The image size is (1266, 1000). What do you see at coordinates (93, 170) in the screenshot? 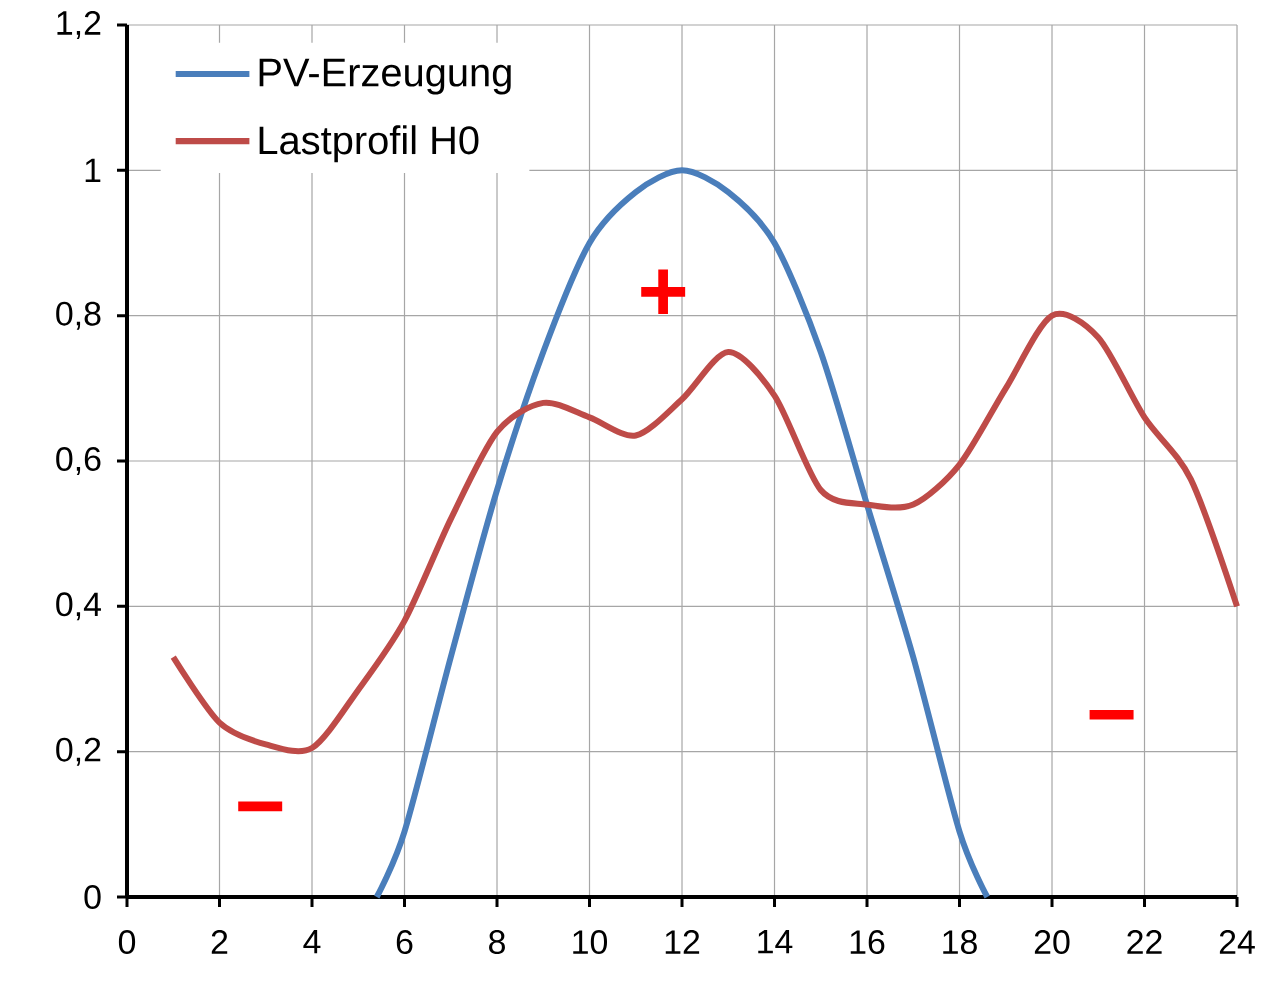
I see `y-tick-label: 1` at bounding box center [93, 170].